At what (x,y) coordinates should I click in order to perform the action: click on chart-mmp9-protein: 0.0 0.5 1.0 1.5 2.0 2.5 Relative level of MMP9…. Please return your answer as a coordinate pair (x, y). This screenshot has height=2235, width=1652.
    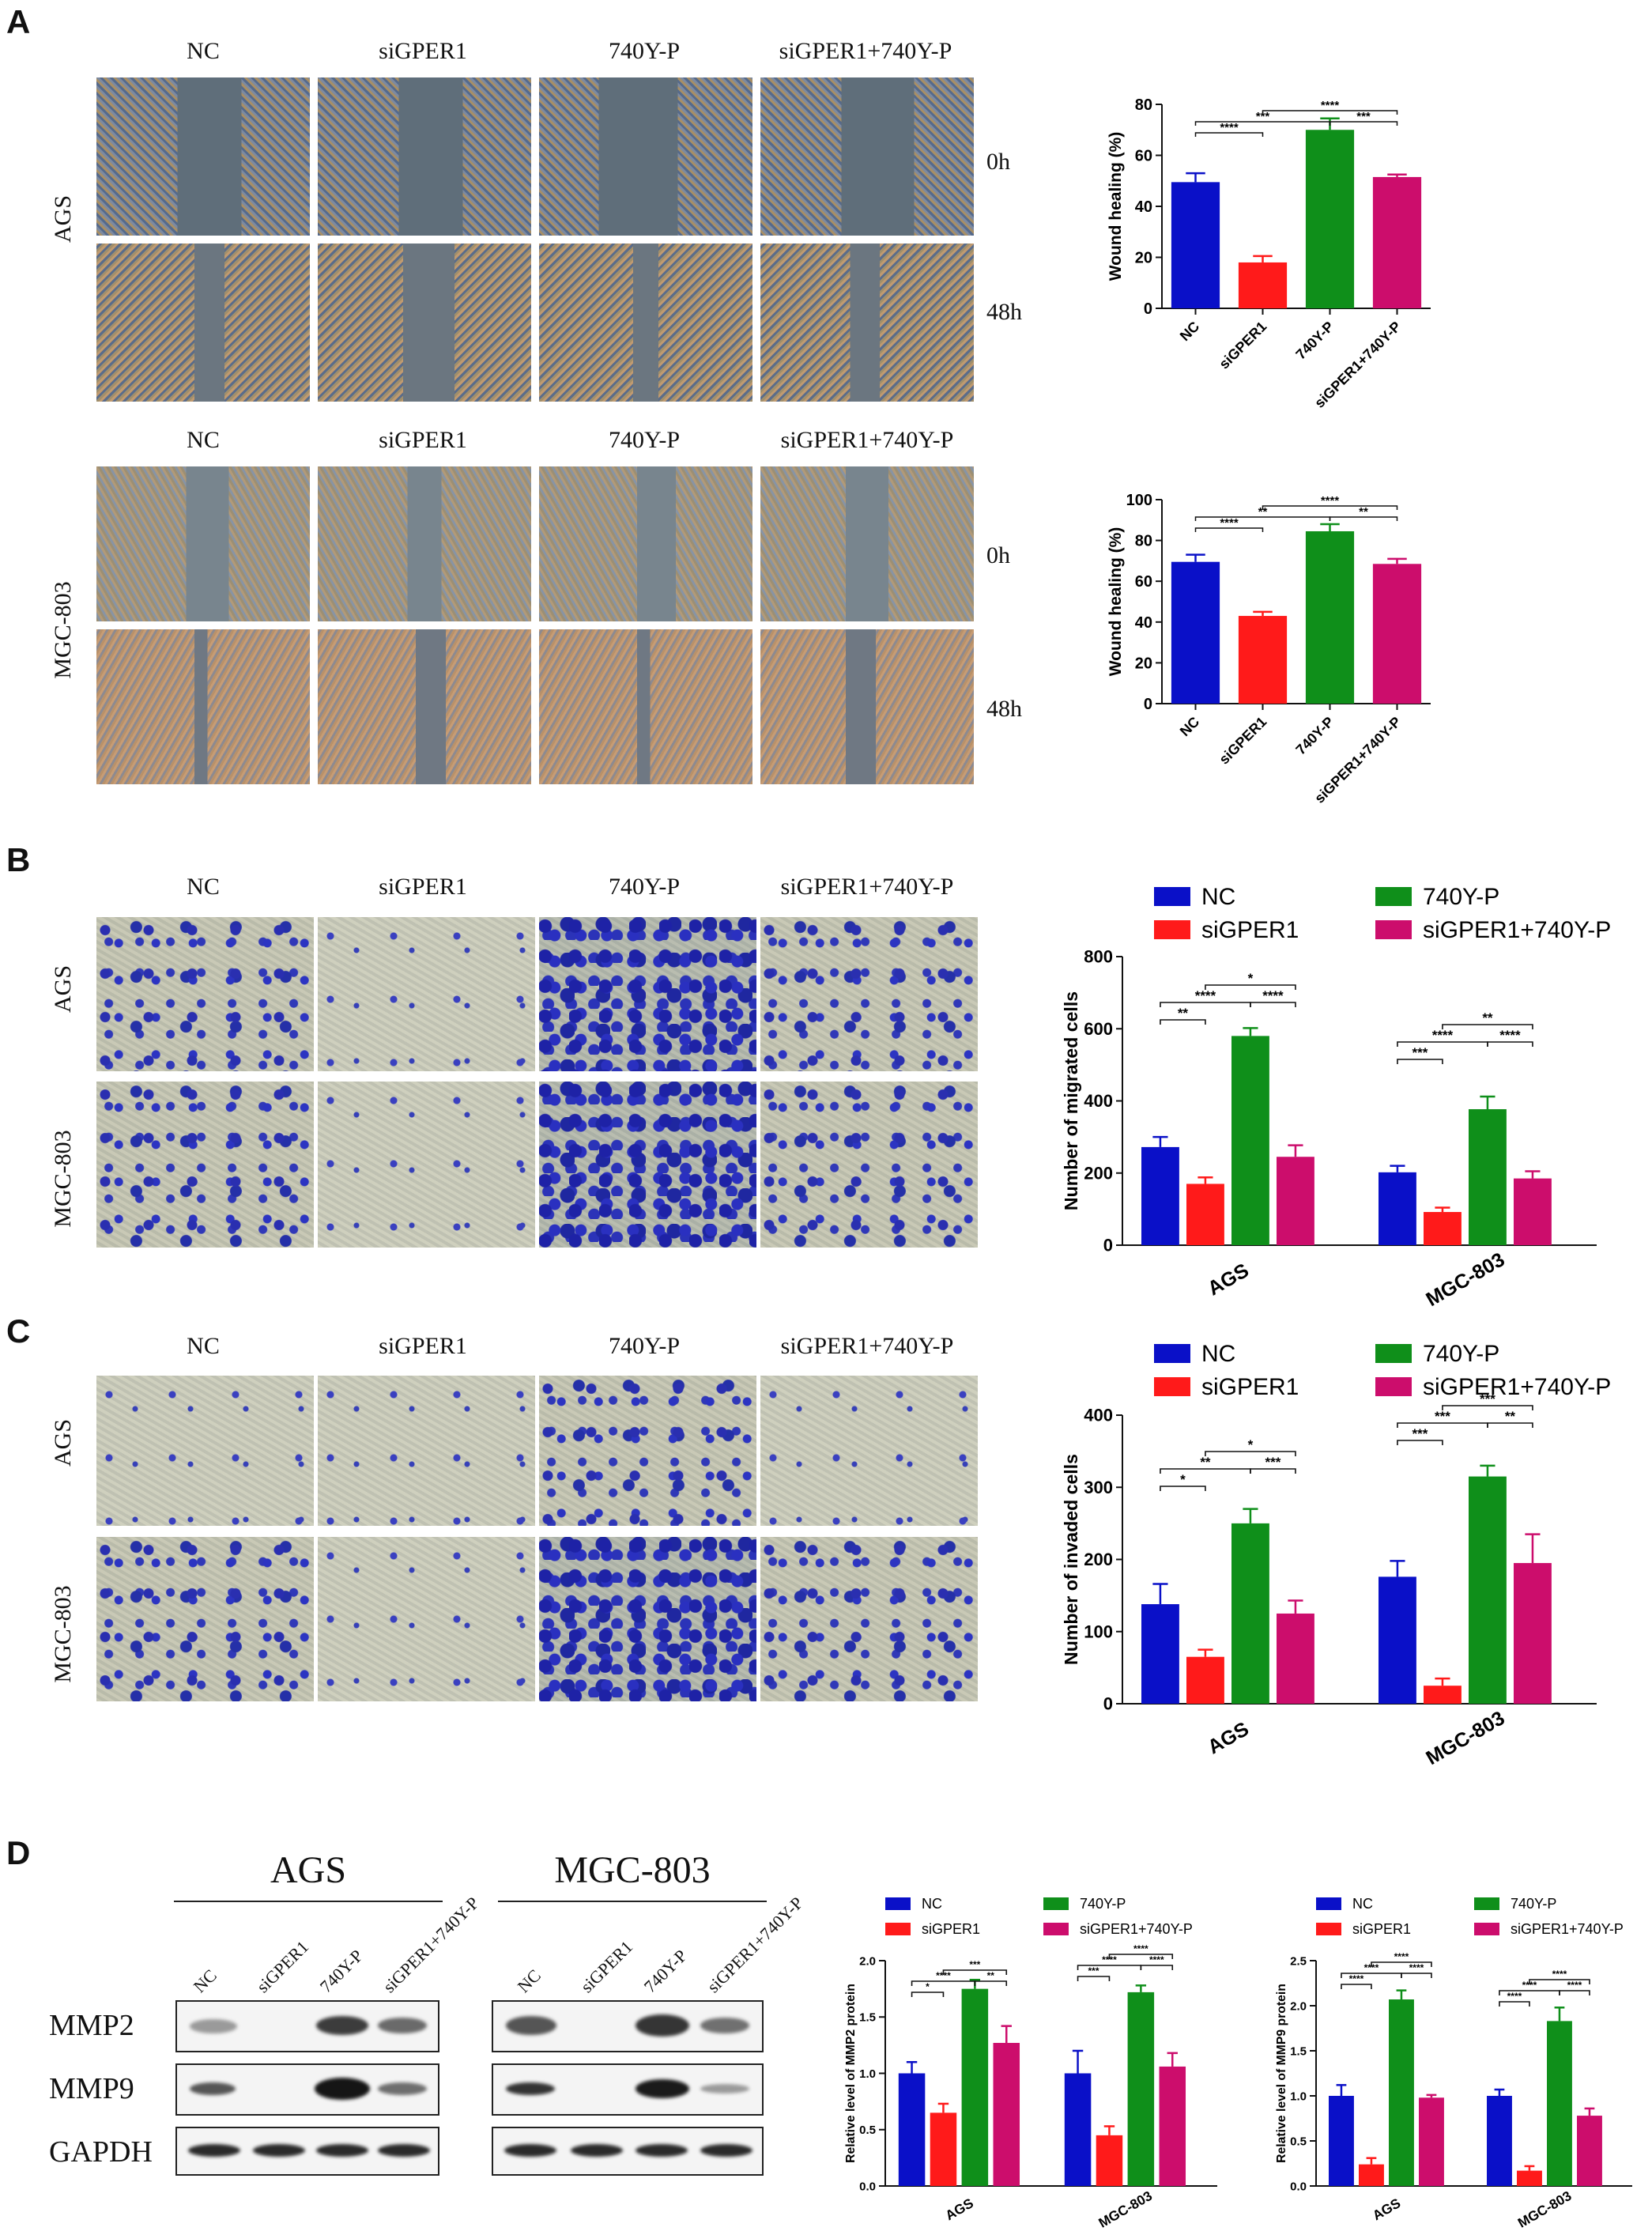
    Looking at the image, I should click on (1453, 2062).